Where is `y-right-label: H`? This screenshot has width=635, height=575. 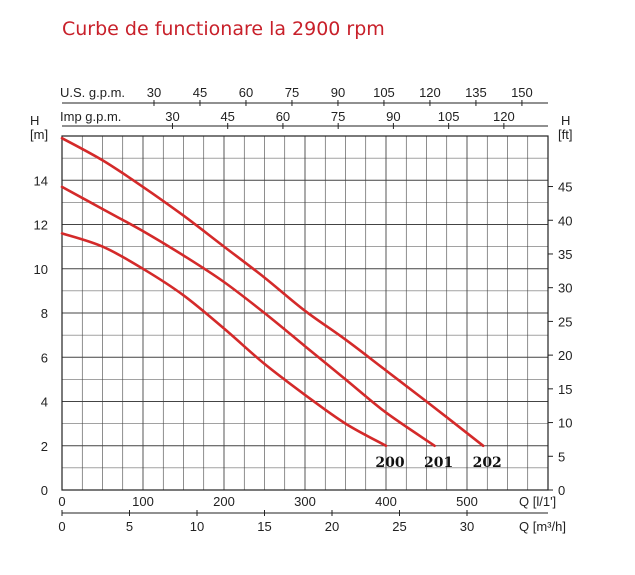 y-right-label: H is located at coordinates (565, 120).